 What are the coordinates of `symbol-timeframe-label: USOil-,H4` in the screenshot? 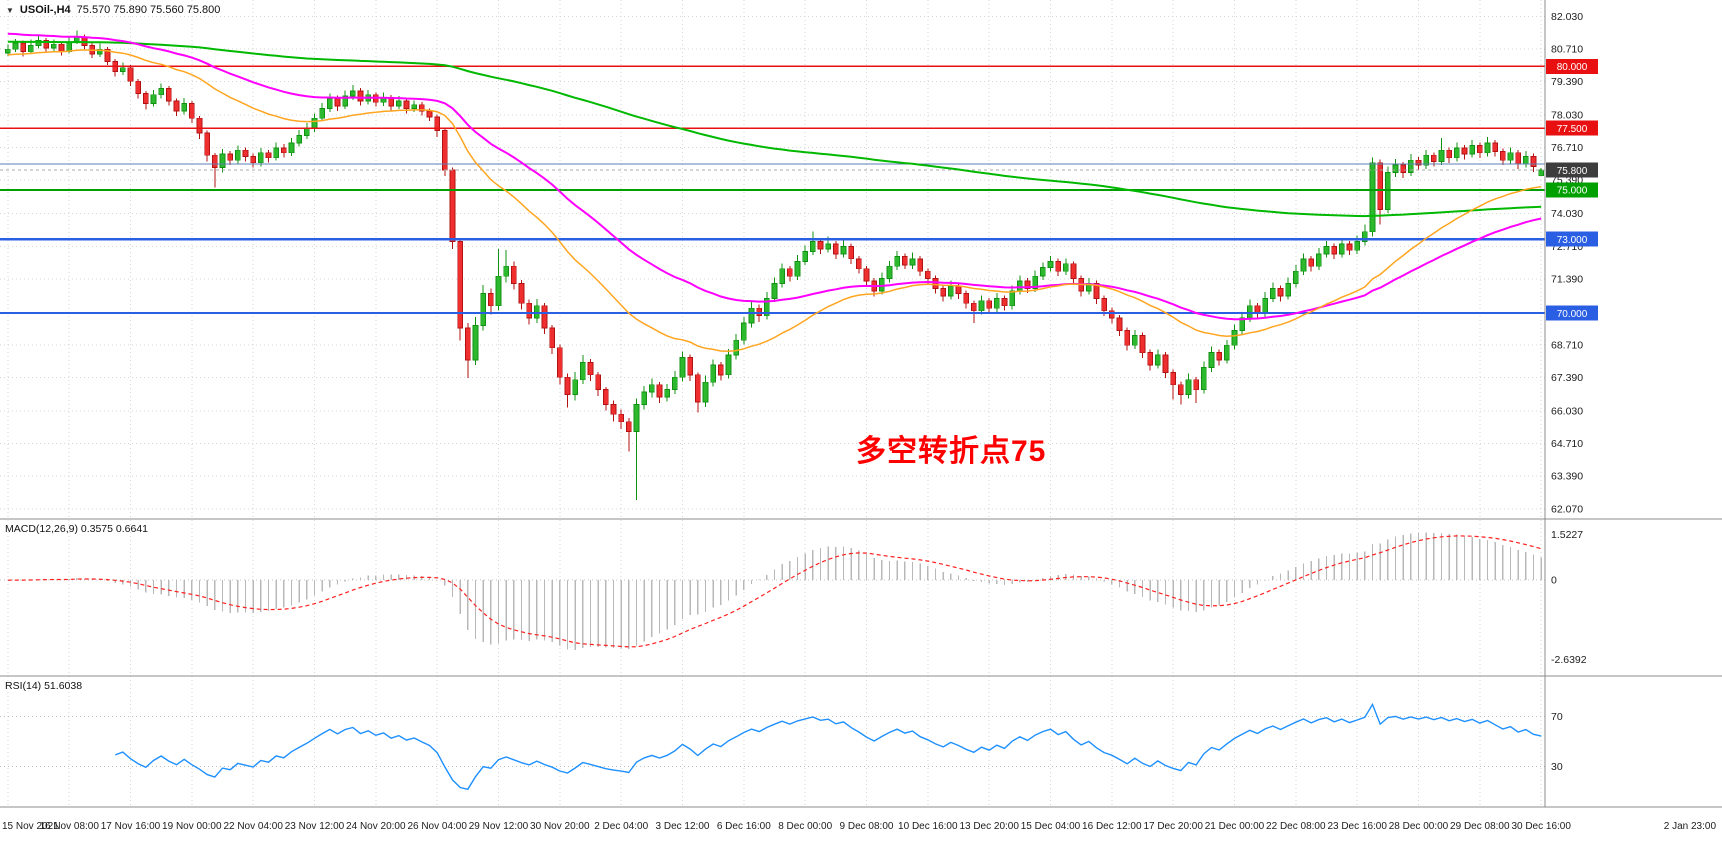 It's located at (45, 10).